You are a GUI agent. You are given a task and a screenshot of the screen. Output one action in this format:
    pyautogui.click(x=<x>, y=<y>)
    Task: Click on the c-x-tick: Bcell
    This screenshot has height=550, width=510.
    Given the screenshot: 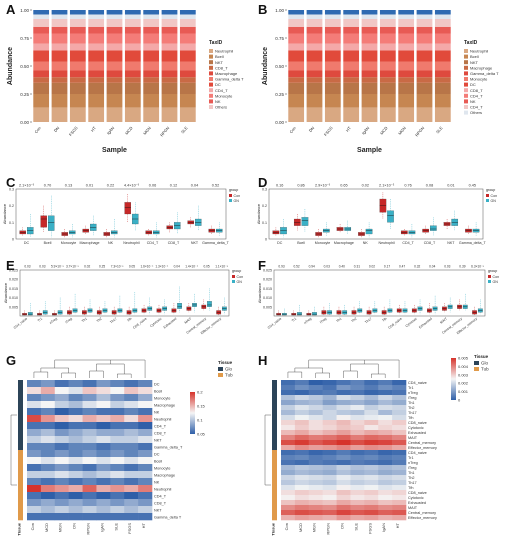 What is the action you would take?
    pyautogui.click(x=48, y=243)
    